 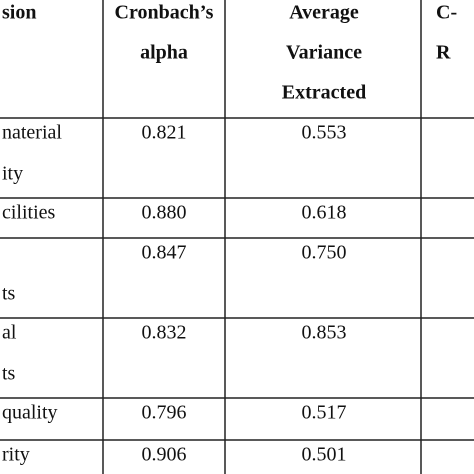 I want to click on header-cell: Variance, so click(x=324, y=53).